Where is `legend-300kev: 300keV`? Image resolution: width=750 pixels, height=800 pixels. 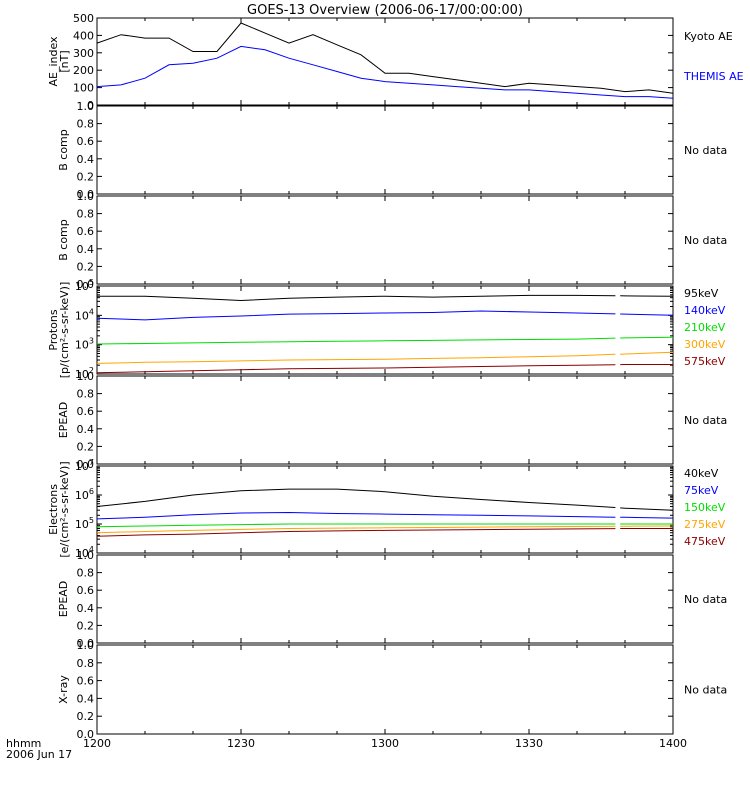
legend-300kev: 300keV is located at coordinates (705, 344).